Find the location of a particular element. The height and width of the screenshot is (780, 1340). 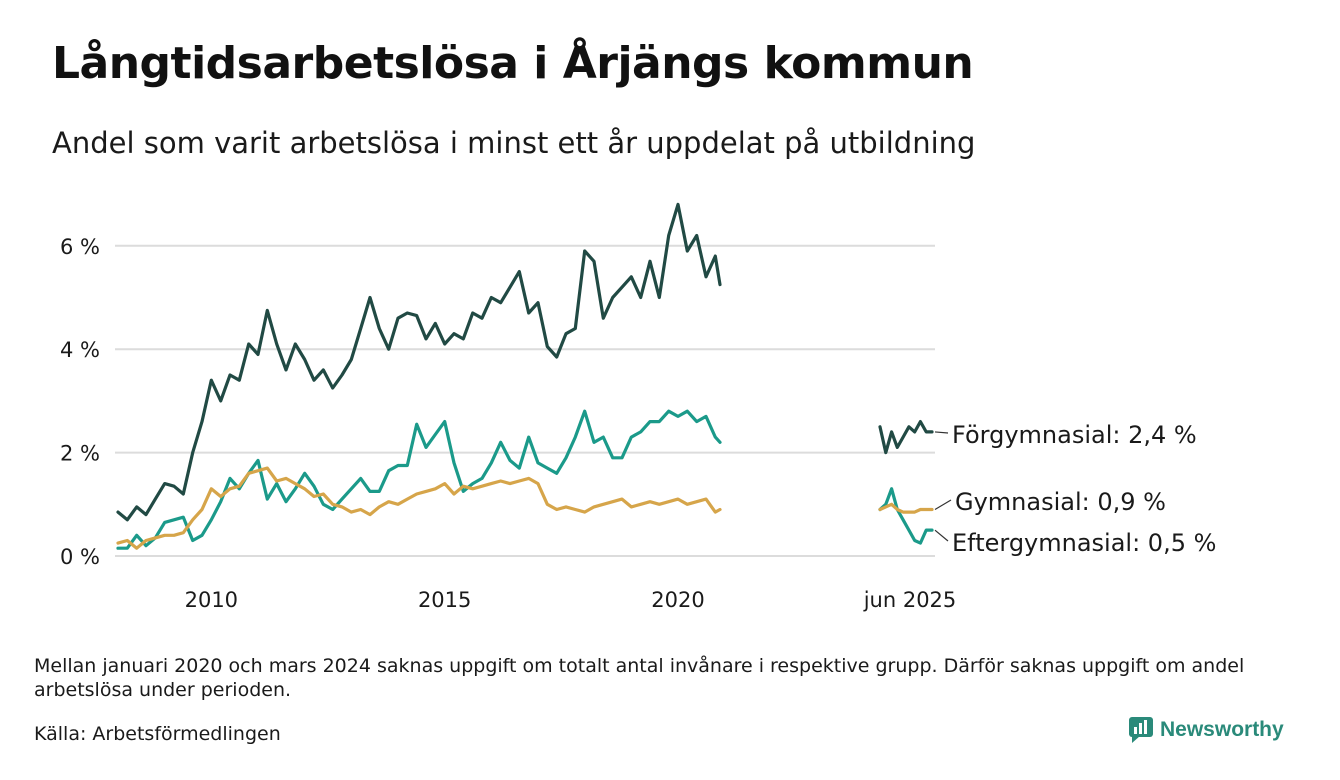

bar-chart-bubble-icon is located at coordinates (1141, 730).